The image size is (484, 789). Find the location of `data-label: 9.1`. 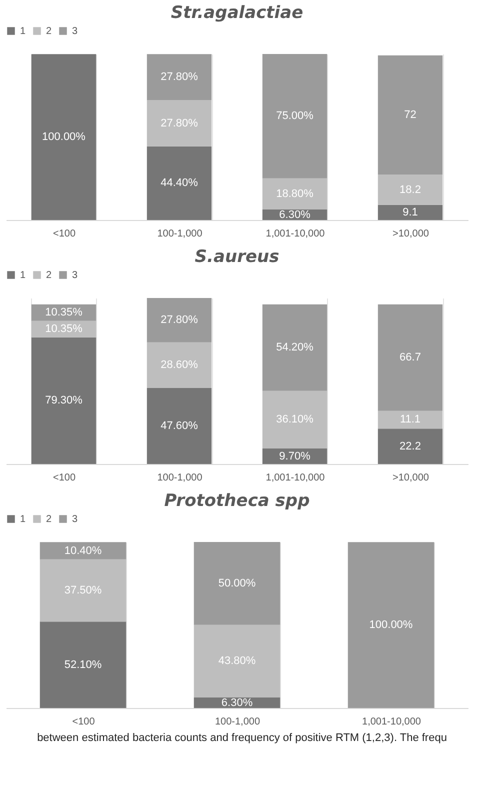

data-label: 9.1 is located at coordinates (410, 212).